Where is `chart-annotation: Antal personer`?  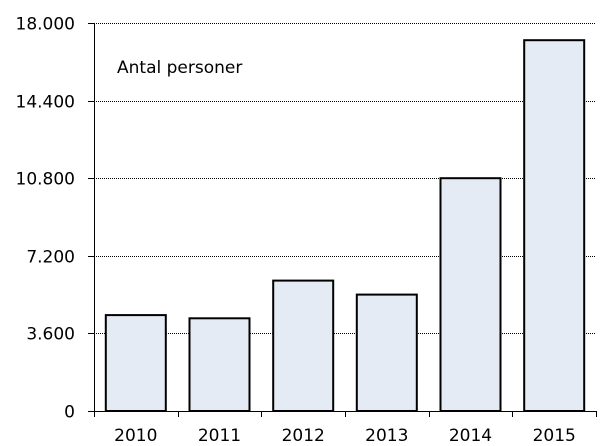 chart-annotation: Antal personer is located at coordinates (179, 68).